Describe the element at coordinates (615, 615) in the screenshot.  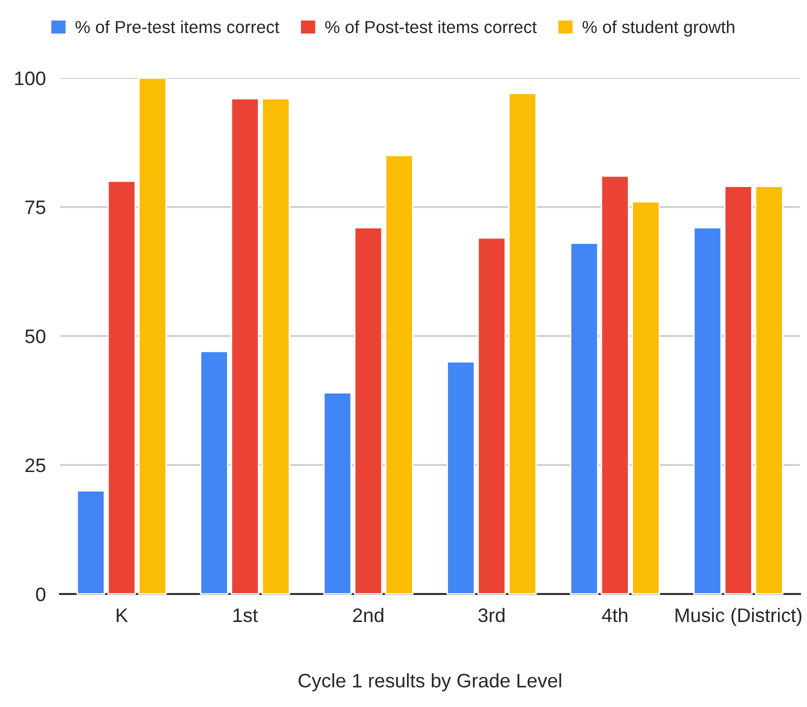
I see `x-tick-label: 4th` at that location.